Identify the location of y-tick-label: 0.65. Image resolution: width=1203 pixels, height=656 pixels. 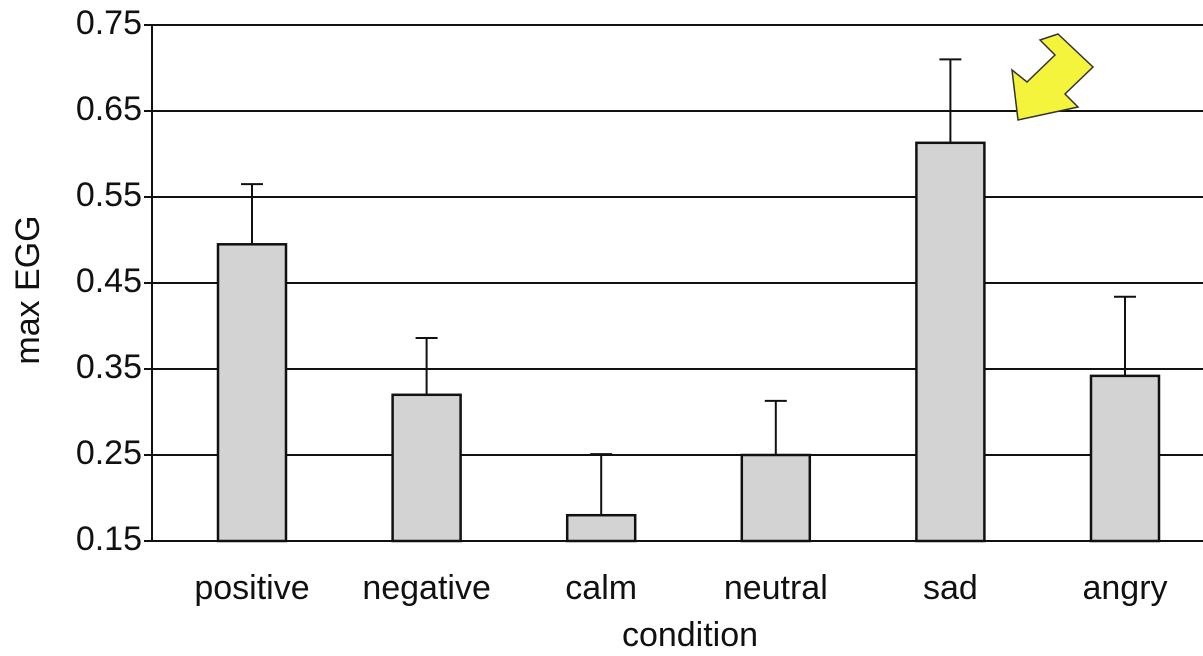
(109, 109).